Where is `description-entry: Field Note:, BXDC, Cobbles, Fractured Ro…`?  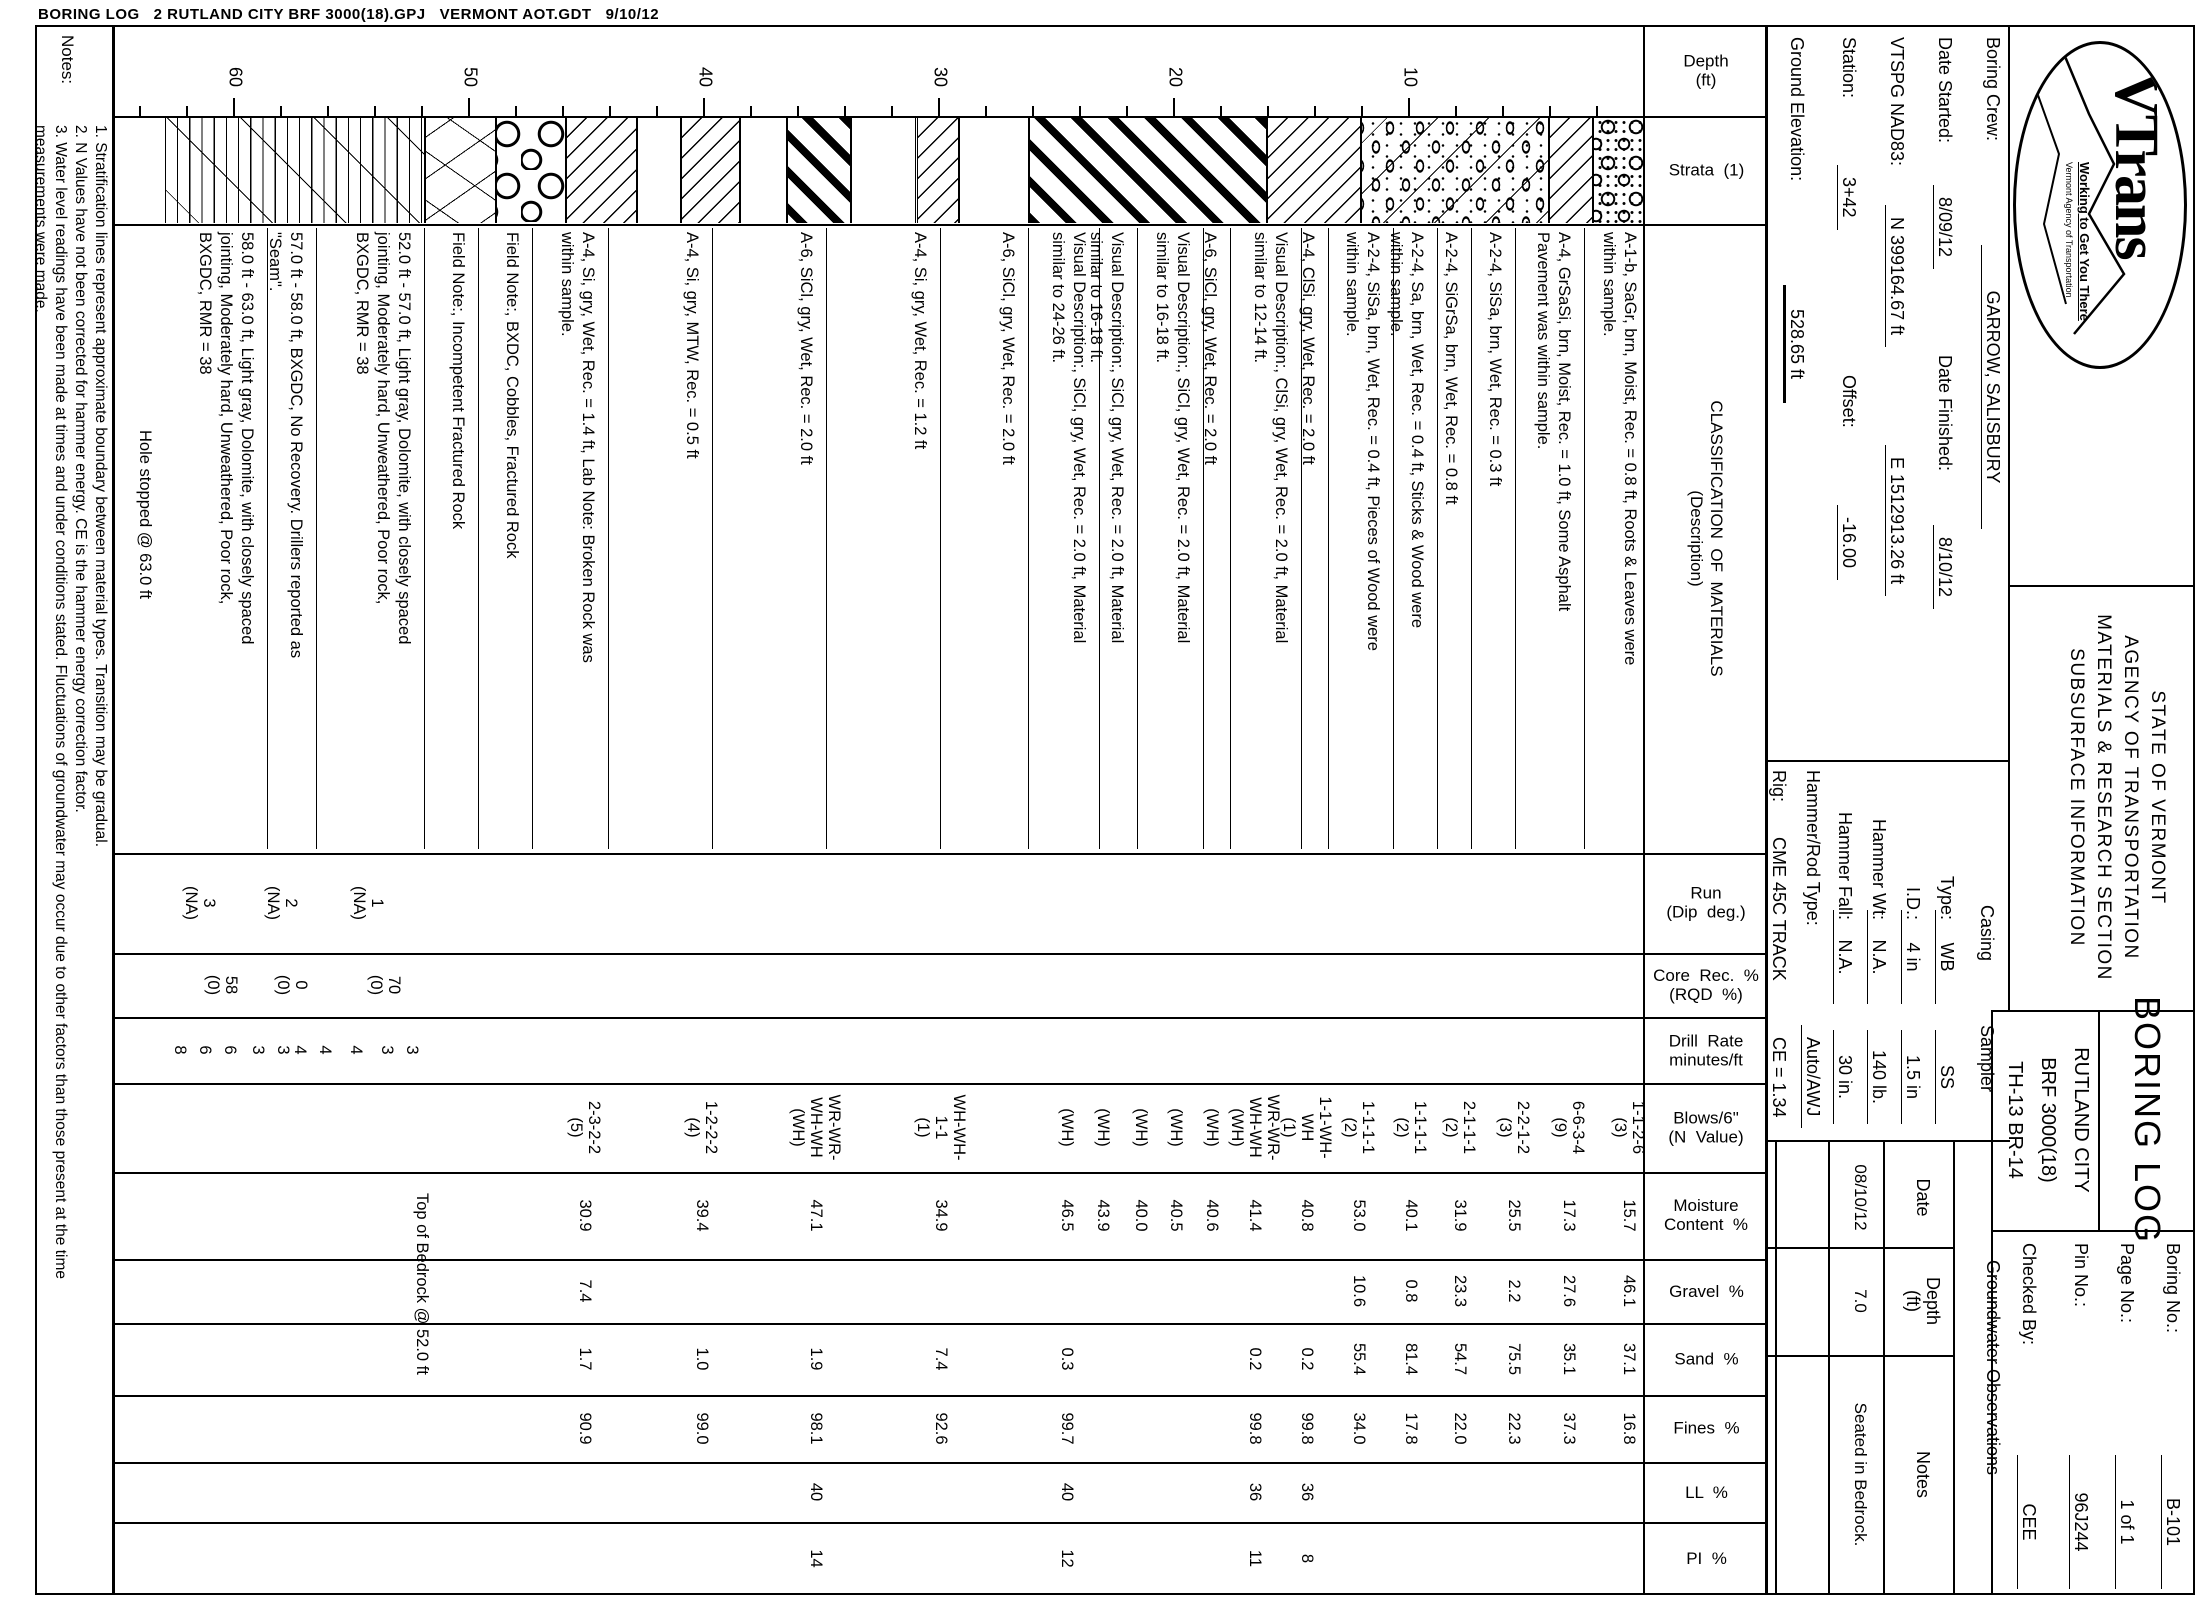
description-entry: Field Note:, BXDC, Cobbles, Fractured Ro… is located at coordinates (512, 395).